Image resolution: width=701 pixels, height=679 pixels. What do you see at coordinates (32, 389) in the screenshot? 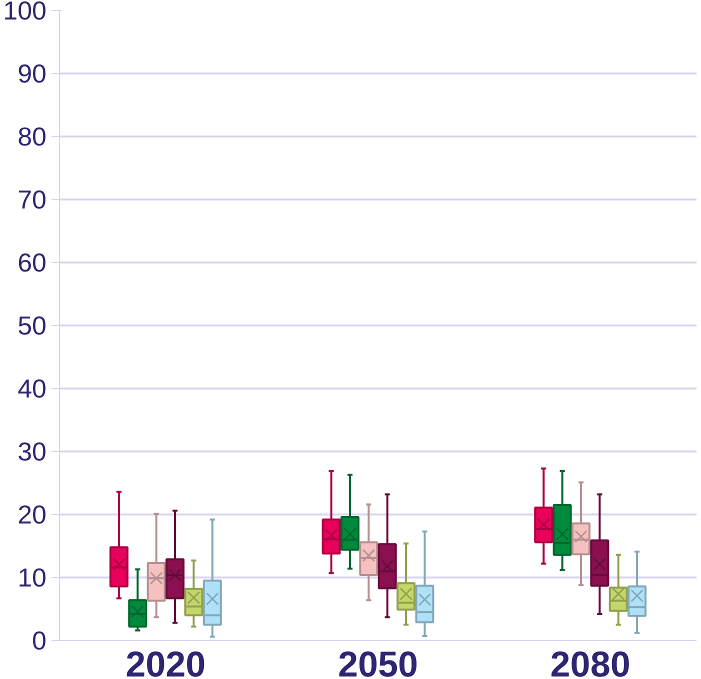
I see `y-tick-label: 40` at bounding box center [32, 389].